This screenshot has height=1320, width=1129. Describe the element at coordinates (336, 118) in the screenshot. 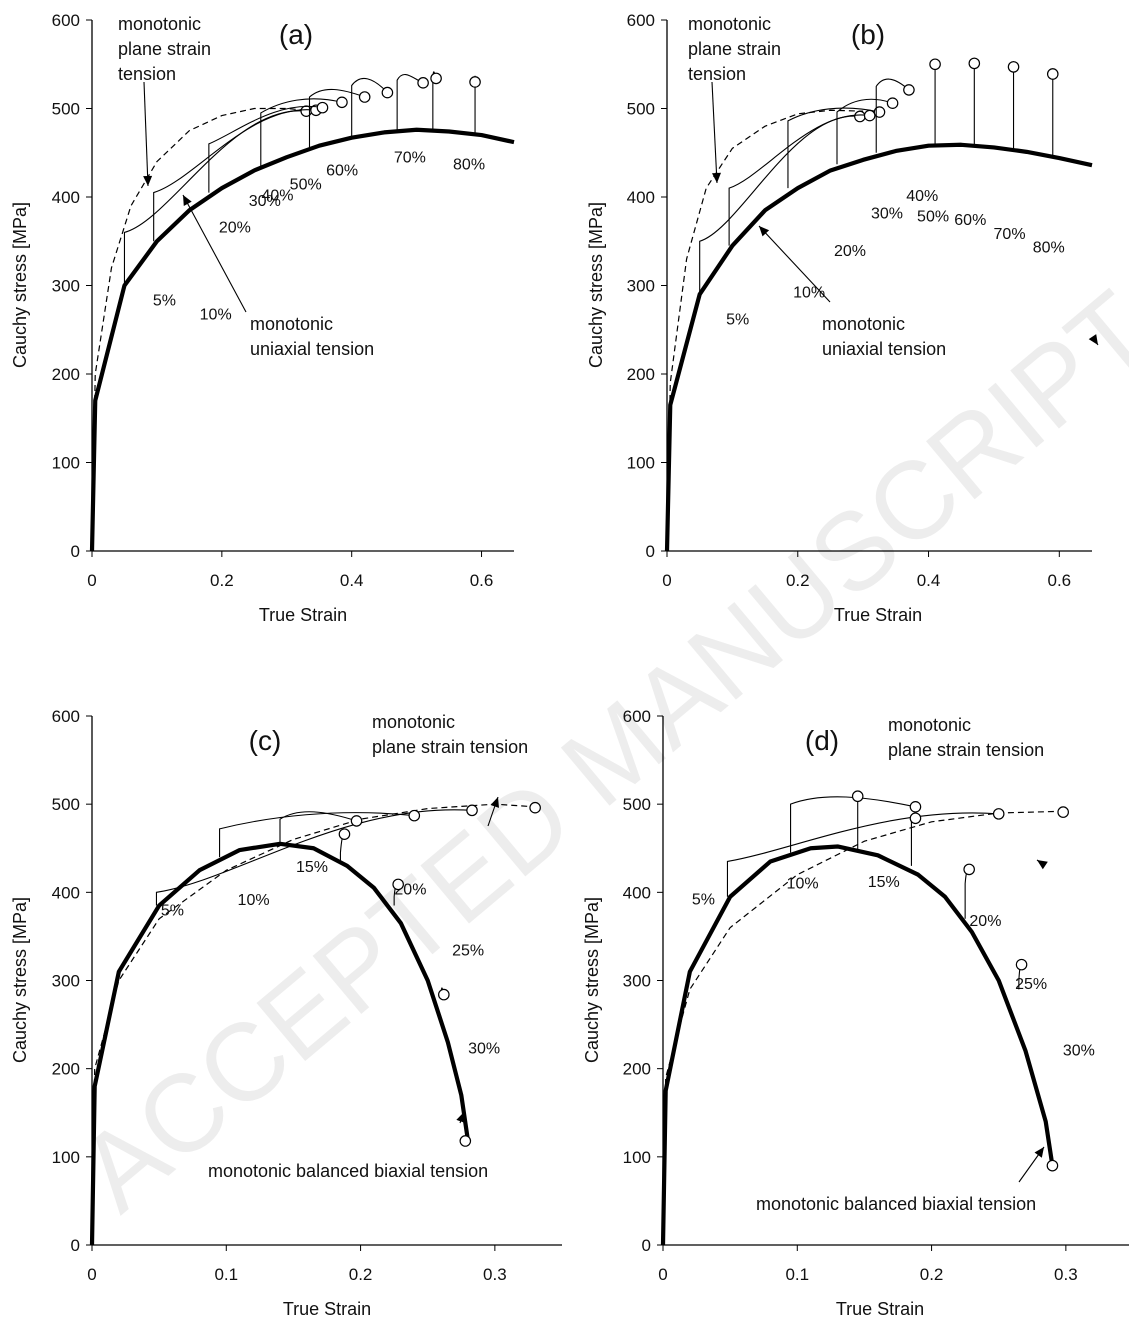

I see `reload-curve-a-40pct` at that location.